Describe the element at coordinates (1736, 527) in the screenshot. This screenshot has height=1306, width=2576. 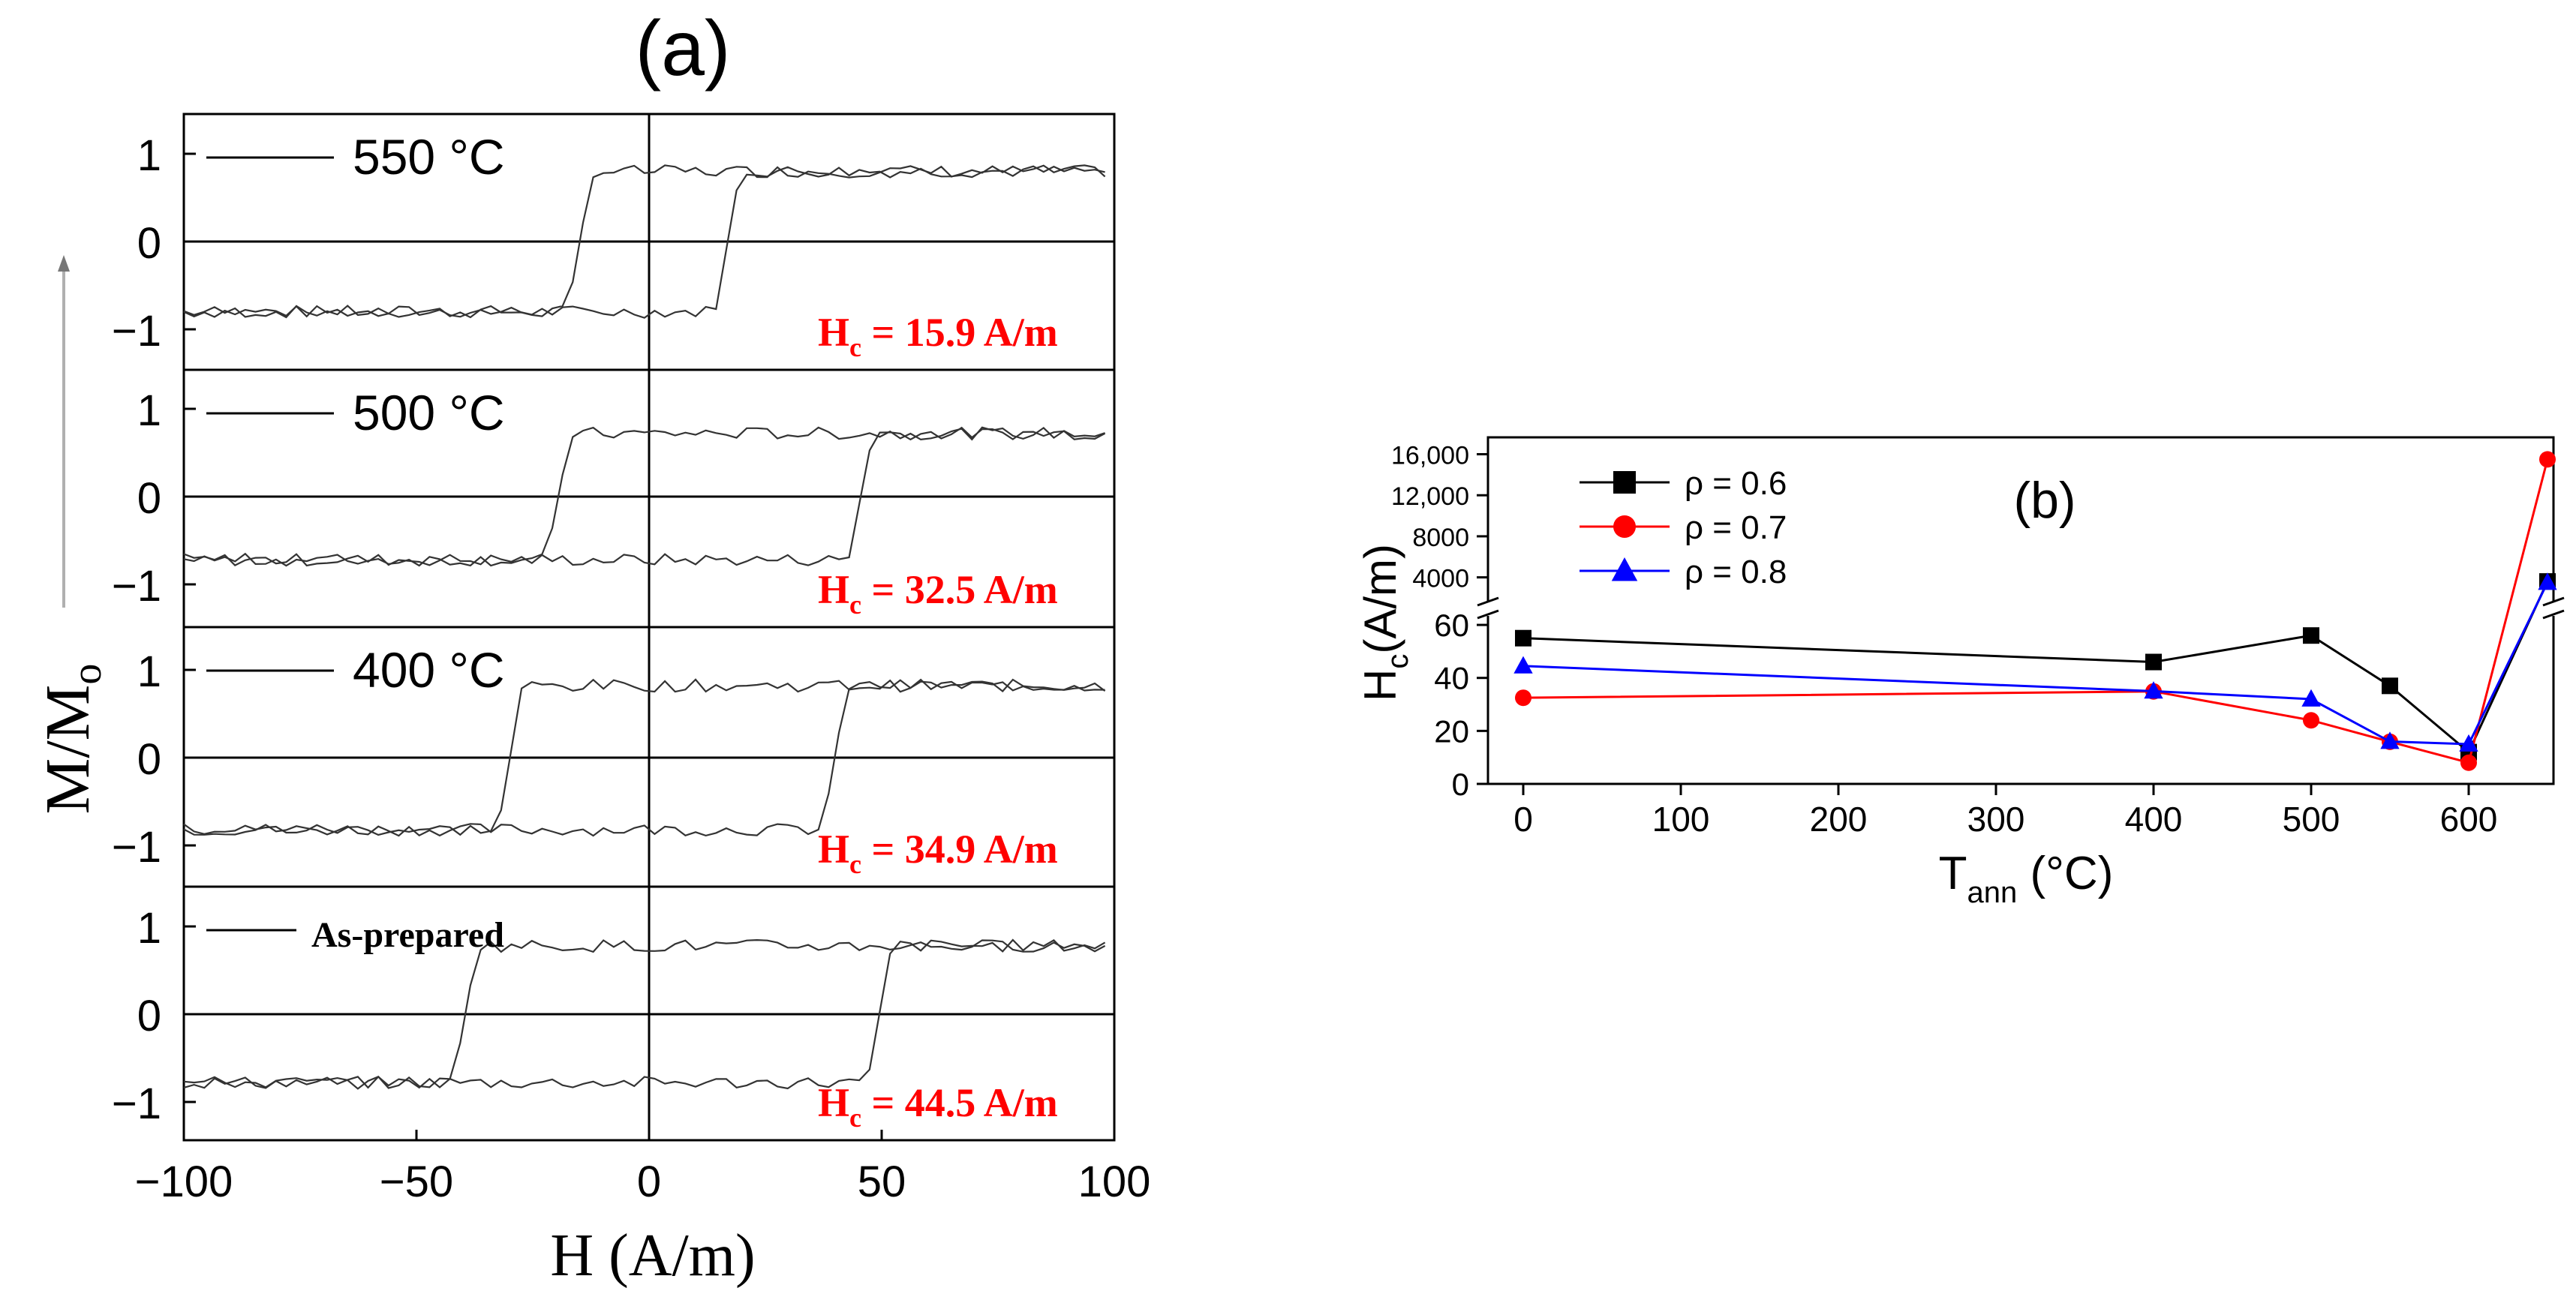
I see `legend-label: ρ = 0.7` at that location.